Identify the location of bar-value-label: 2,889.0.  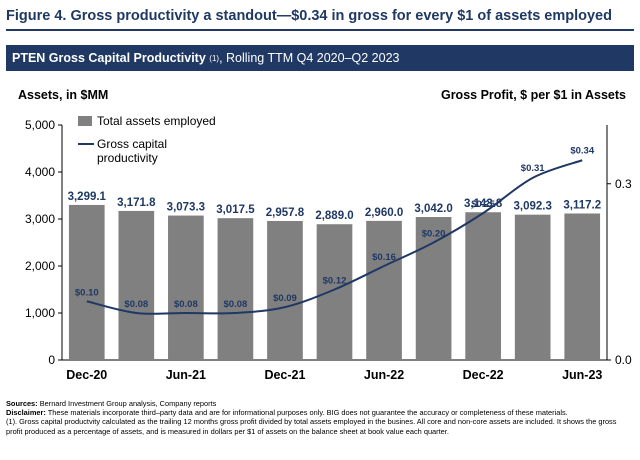
(334, 216).